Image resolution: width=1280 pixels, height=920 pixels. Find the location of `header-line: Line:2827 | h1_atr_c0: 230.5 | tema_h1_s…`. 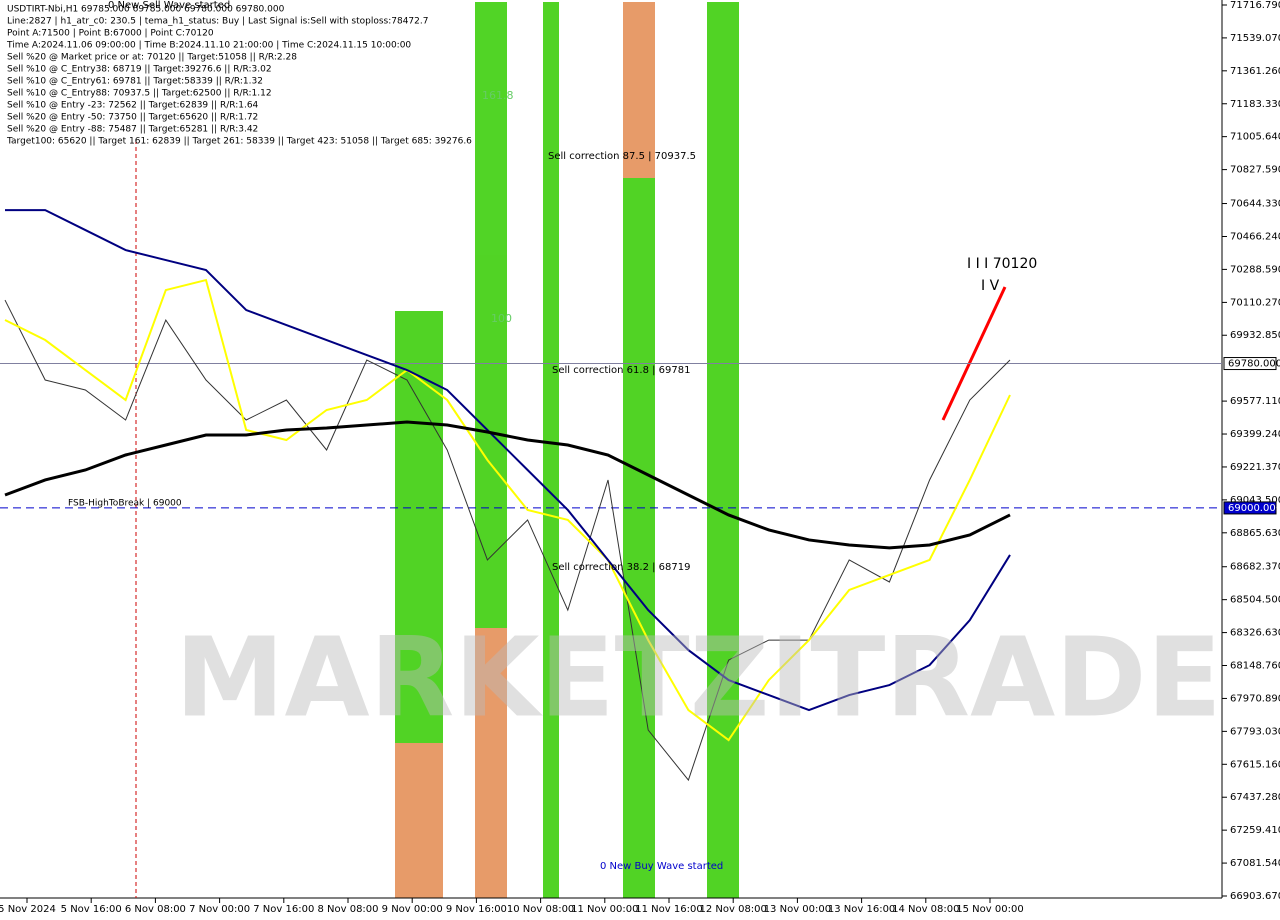

header-line: Line:2827 | h1_atr_c0: 230.5 | tema_h1_s… is located at coordinates (217, 22).